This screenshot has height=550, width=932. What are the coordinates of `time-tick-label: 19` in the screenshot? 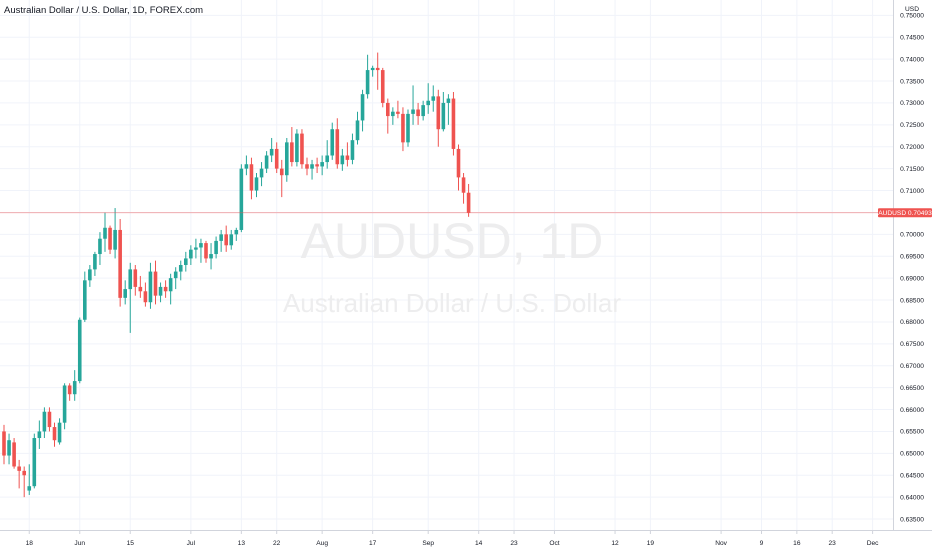 It's located at (651, 543).